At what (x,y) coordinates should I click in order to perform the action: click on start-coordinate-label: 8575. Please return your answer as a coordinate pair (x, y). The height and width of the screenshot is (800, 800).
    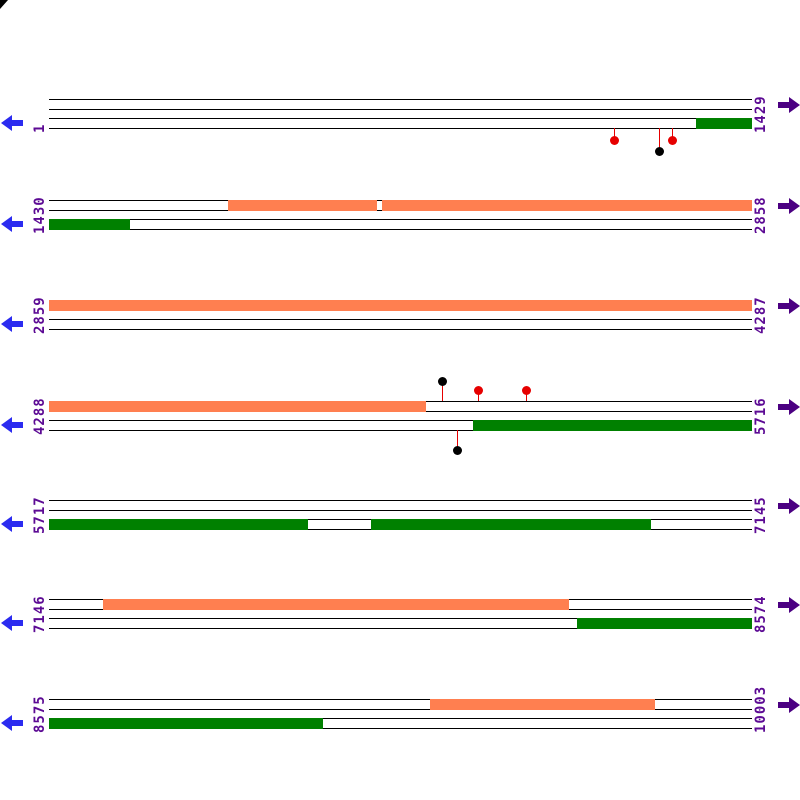
    Looking at the image, I should click on (40, 714).